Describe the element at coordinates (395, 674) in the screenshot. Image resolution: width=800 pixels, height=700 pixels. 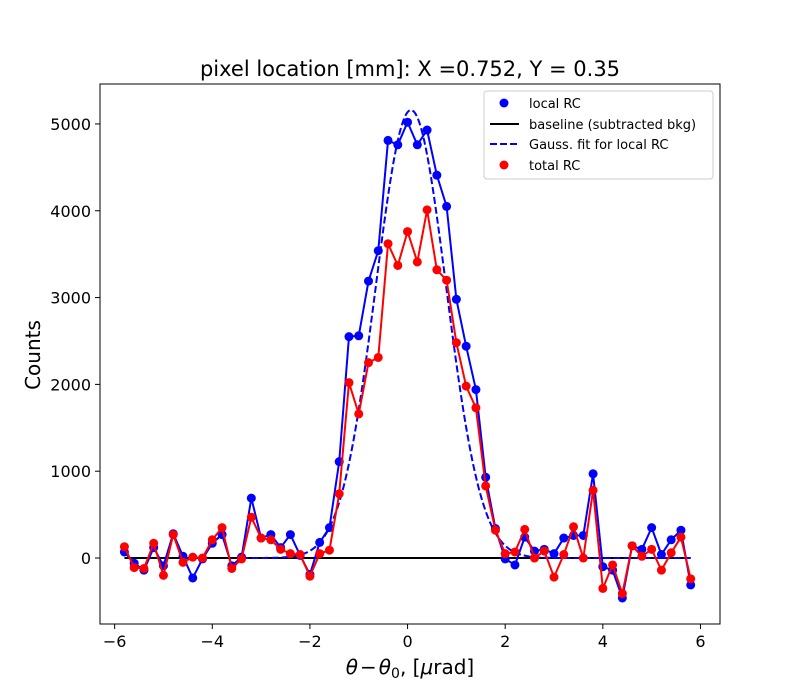
I see `x-axis-label-subscript: 0` at that location.